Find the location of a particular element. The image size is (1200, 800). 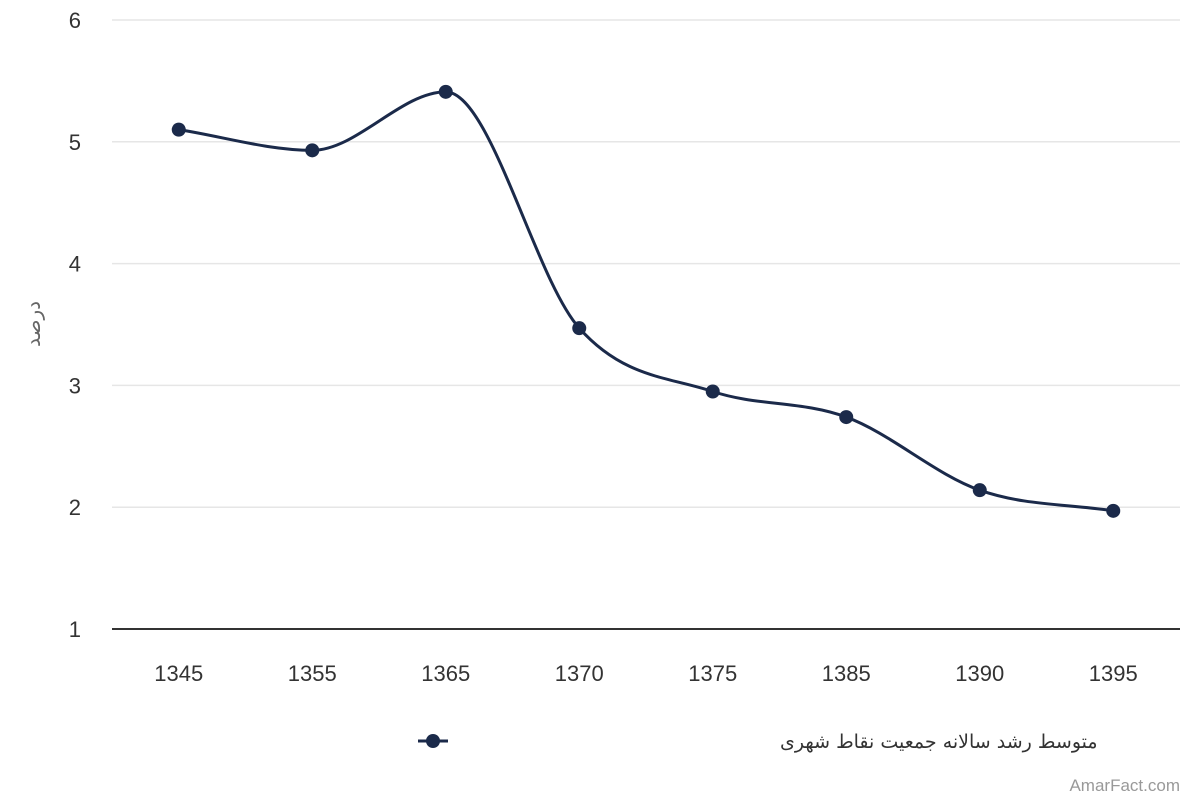

y-tick-label: 1 is located at coordinates (75, 629).